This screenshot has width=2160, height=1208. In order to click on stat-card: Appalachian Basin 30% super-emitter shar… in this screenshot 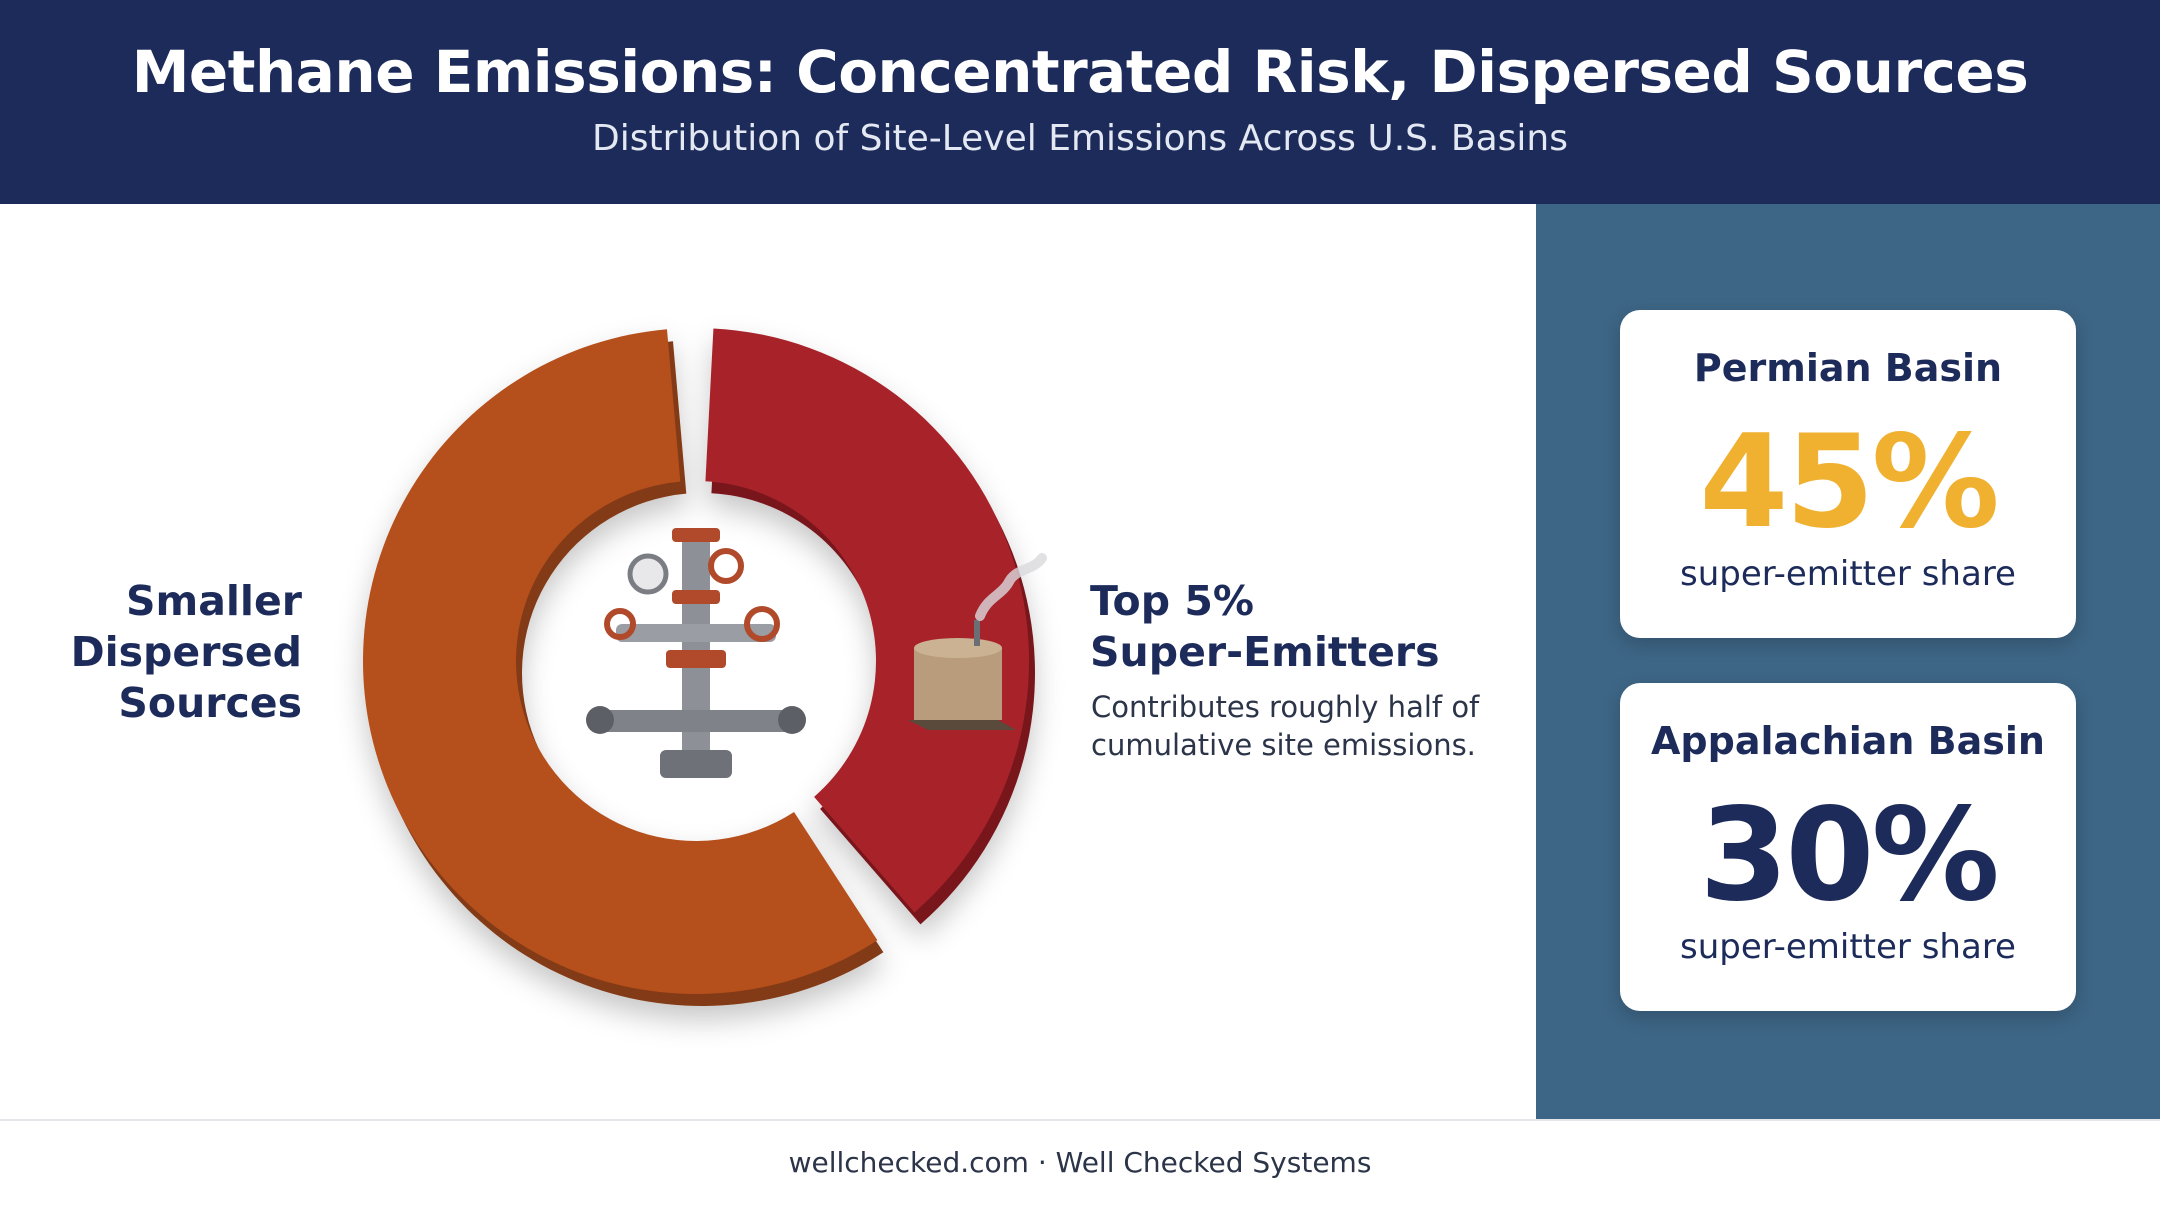, I will do `click(1848, 847)`.